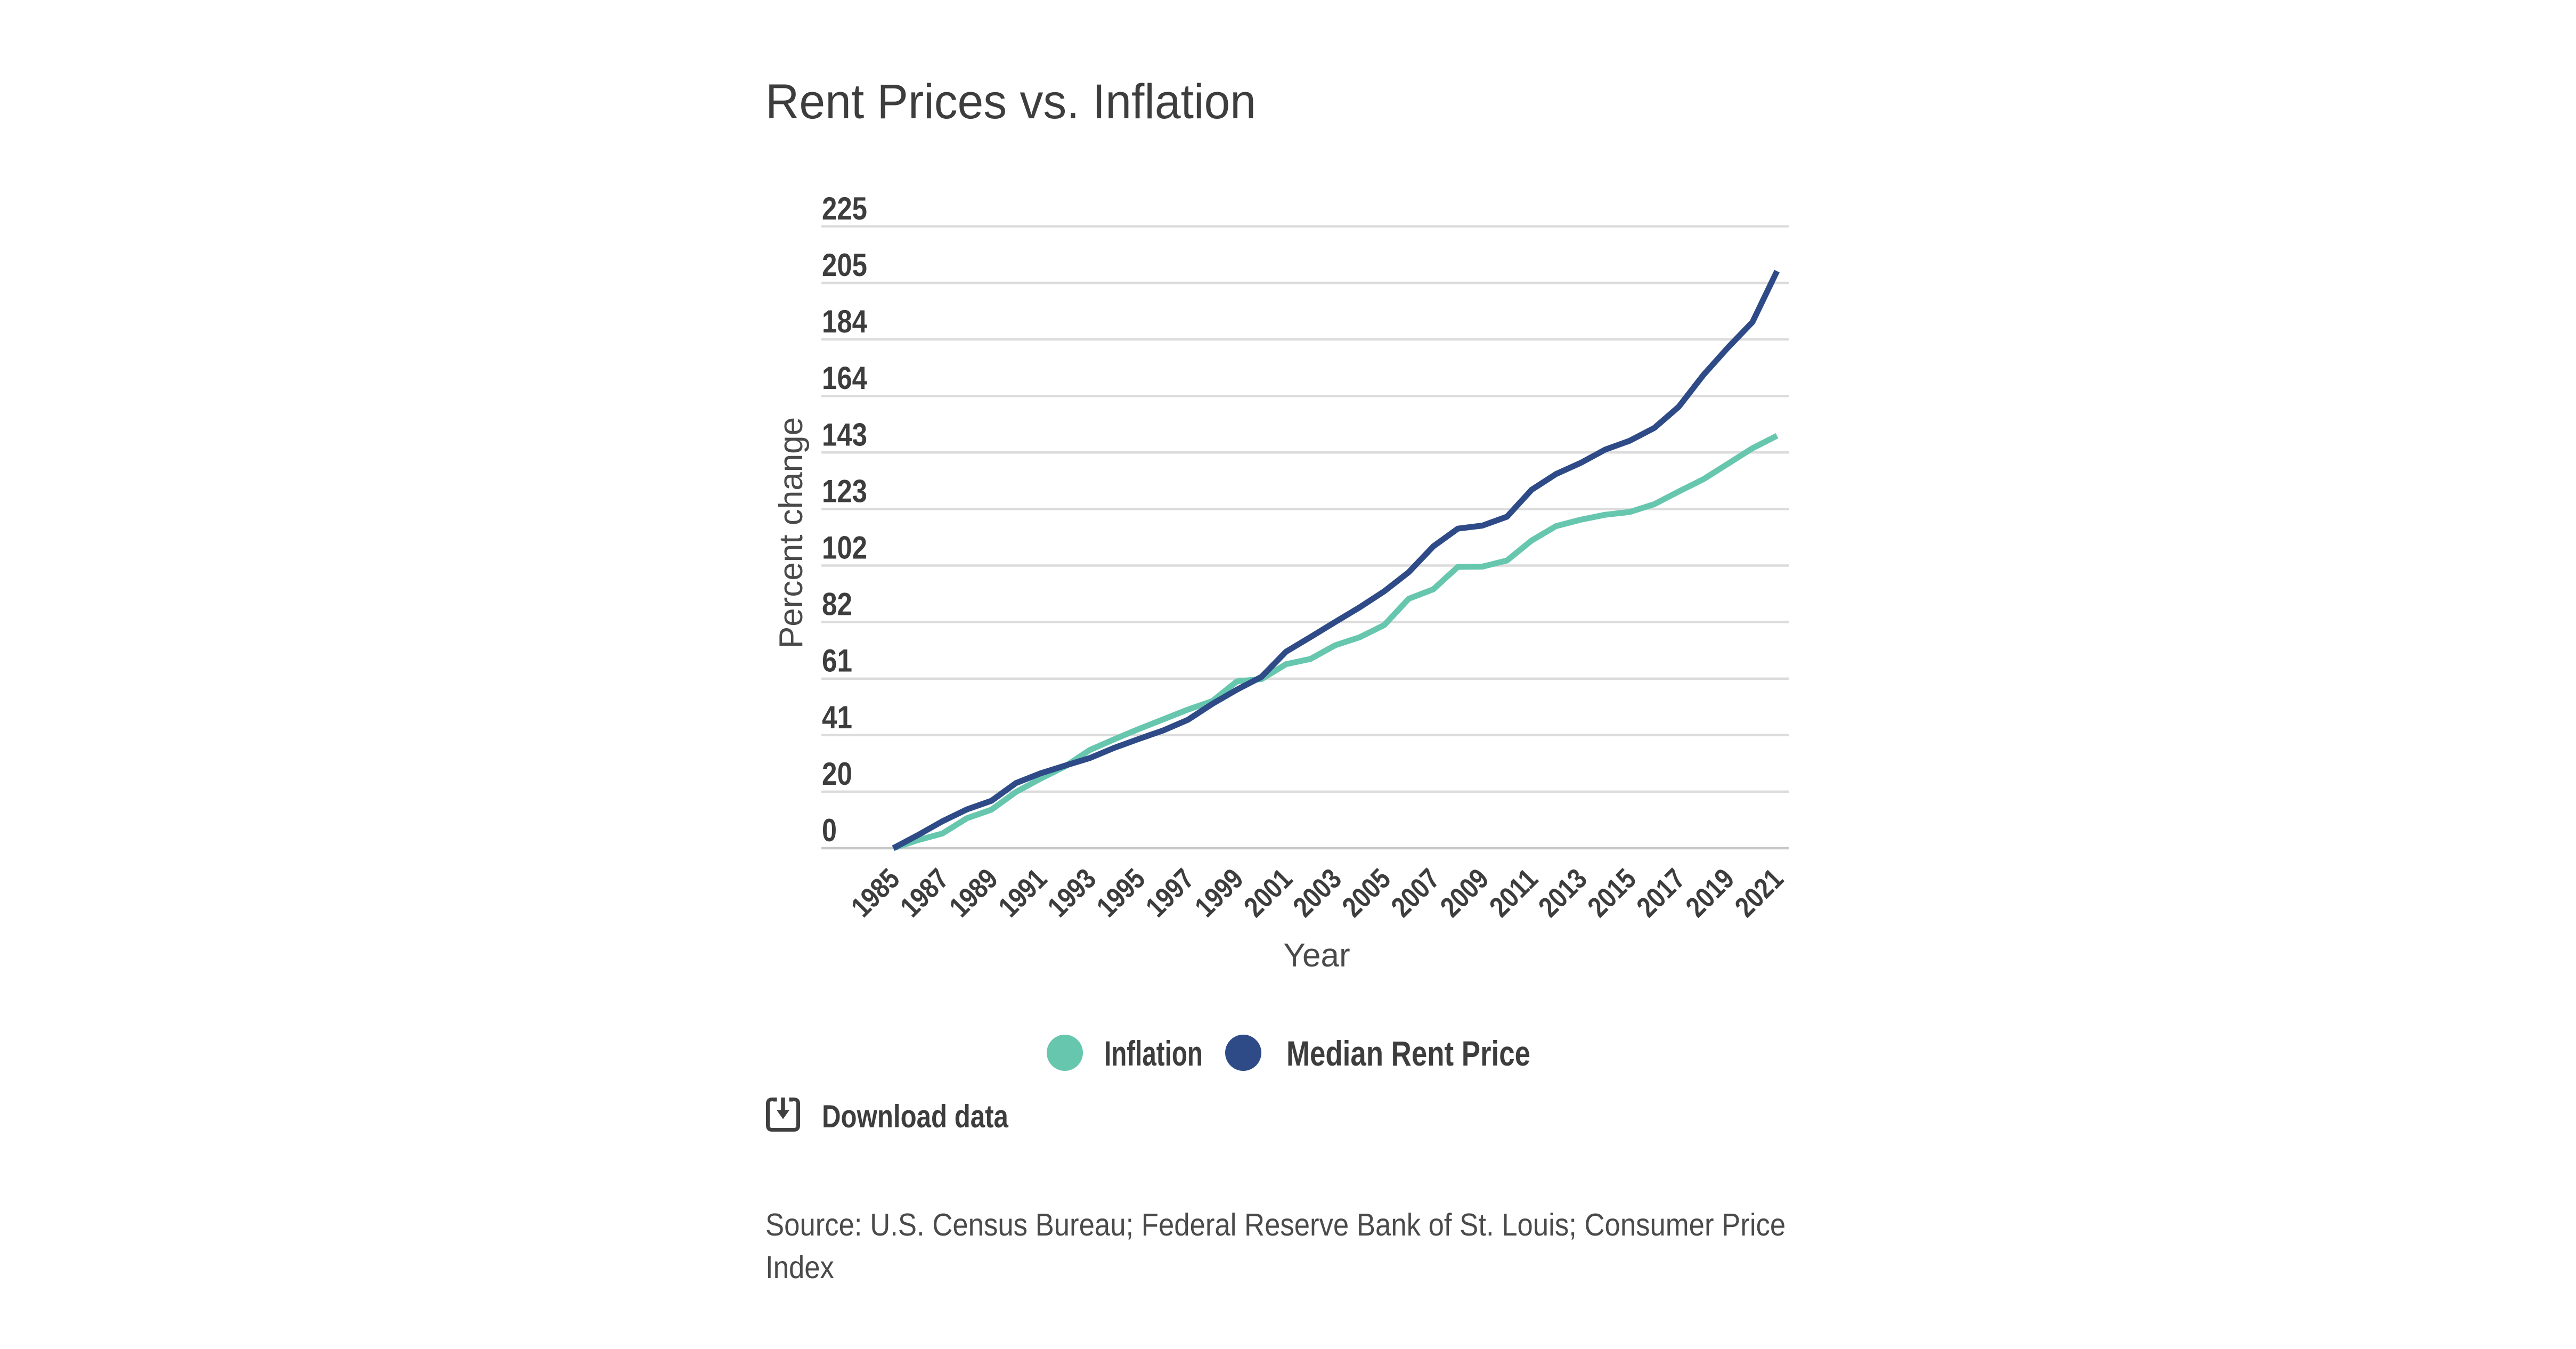 This screenshot has height=1349, width=2576. I want to click on svg-text: 2009, so click(1464, 893).